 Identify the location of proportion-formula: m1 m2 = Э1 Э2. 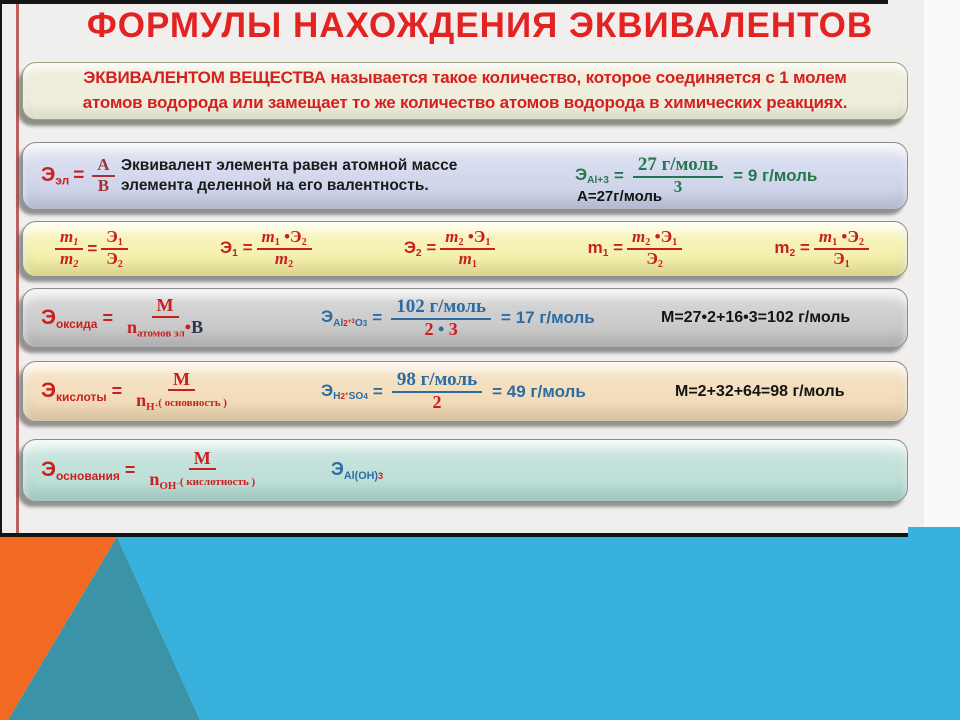
(91, 249).